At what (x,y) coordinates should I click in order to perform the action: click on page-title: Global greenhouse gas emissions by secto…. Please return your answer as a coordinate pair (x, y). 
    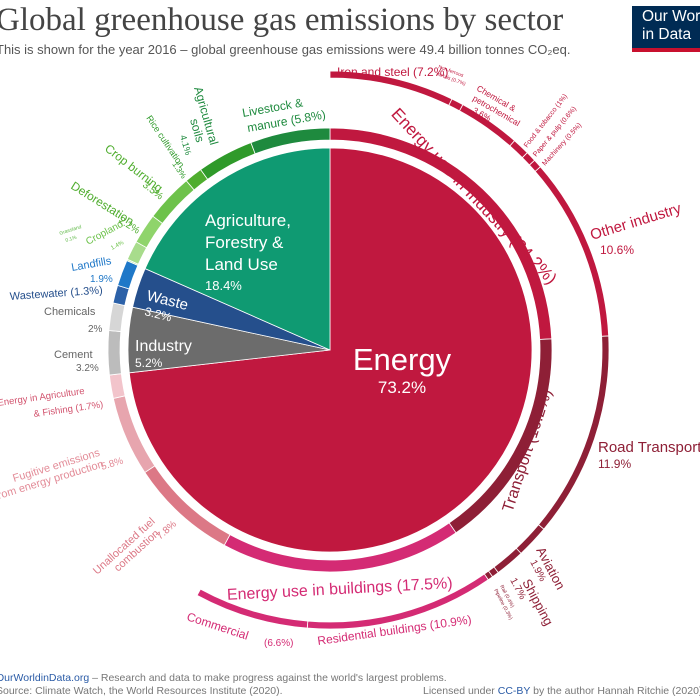
    Looking at the image, I should click on (282, 20).